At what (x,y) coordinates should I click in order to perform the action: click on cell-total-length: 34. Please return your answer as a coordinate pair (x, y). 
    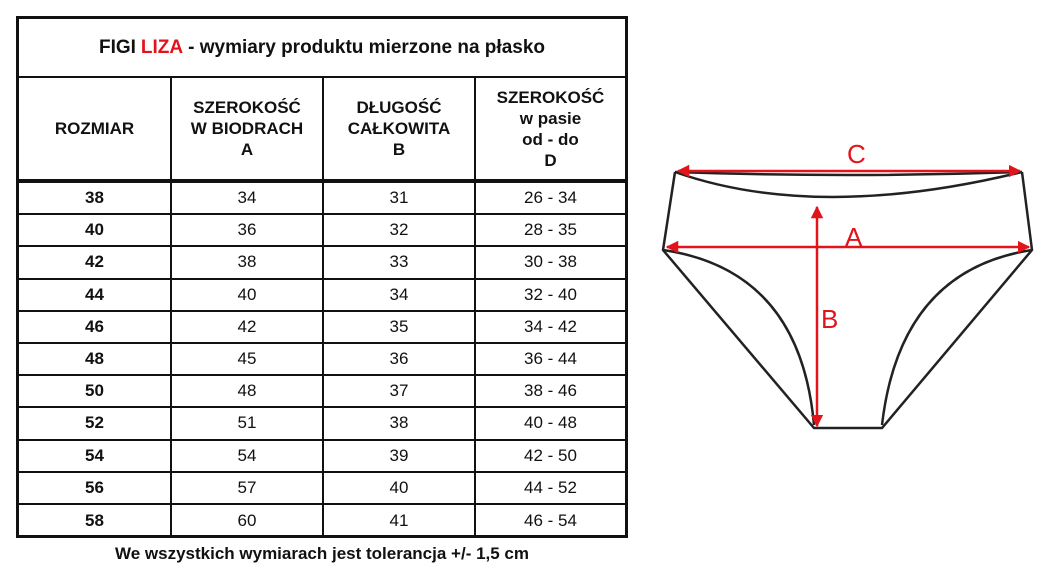
    Looking at the image, I should click on (400, 294).